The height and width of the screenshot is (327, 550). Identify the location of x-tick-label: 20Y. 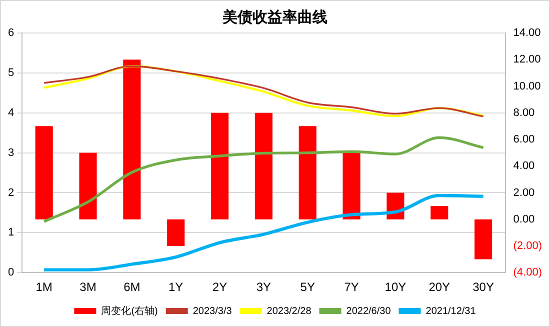
(439, 287).